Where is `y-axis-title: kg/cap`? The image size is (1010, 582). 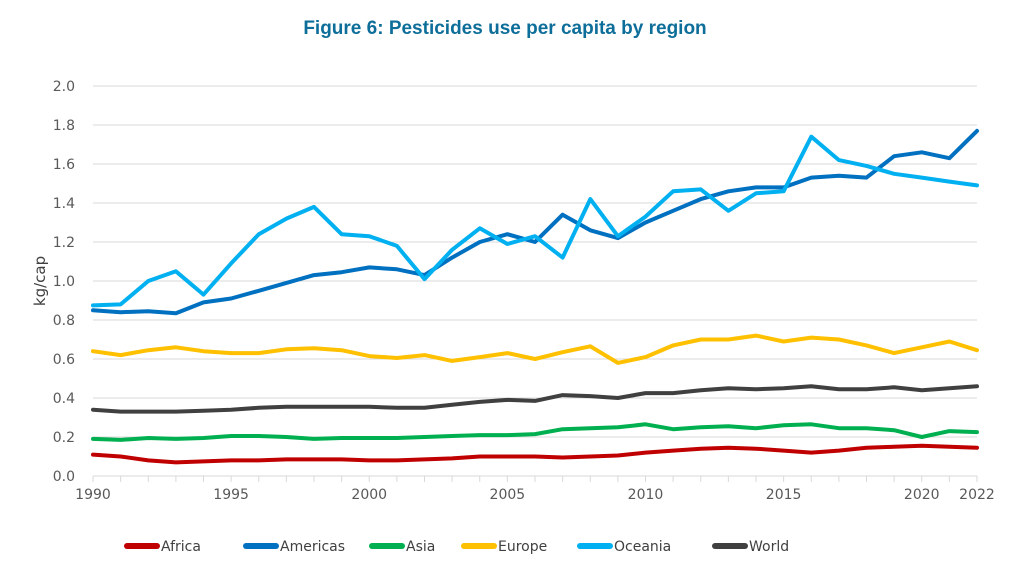 y-axis-title: kg/cap is located at coordinates (40, 281).